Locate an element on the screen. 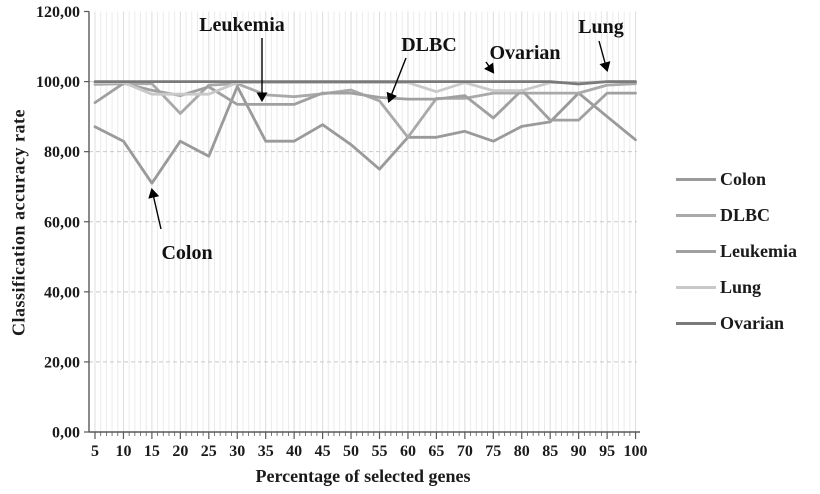 This screenshot has width=820, height=494. x-axis-title: Percentage of selected genes is located at coordinates (363, 476).